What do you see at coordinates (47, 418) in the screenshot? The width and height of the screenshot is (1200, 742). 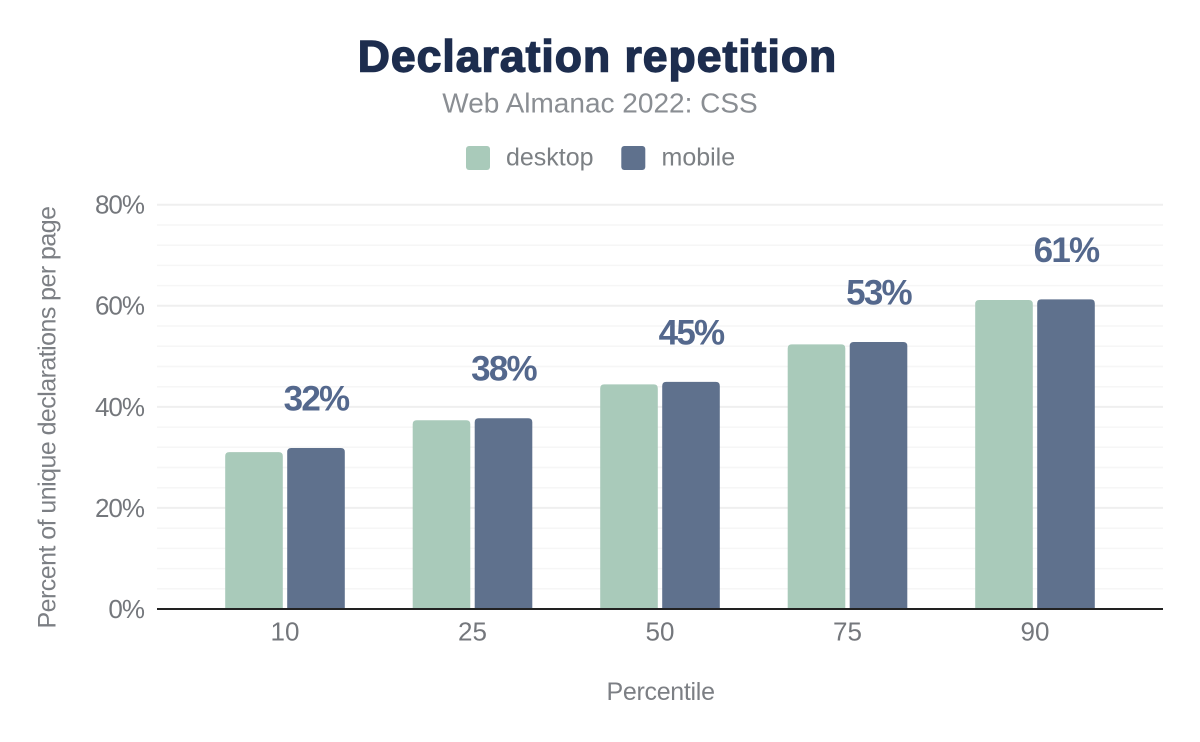 I see `svg-text:Percent of unique declarations: Percent of unique declarations per page` at bounding box center [47, 418].